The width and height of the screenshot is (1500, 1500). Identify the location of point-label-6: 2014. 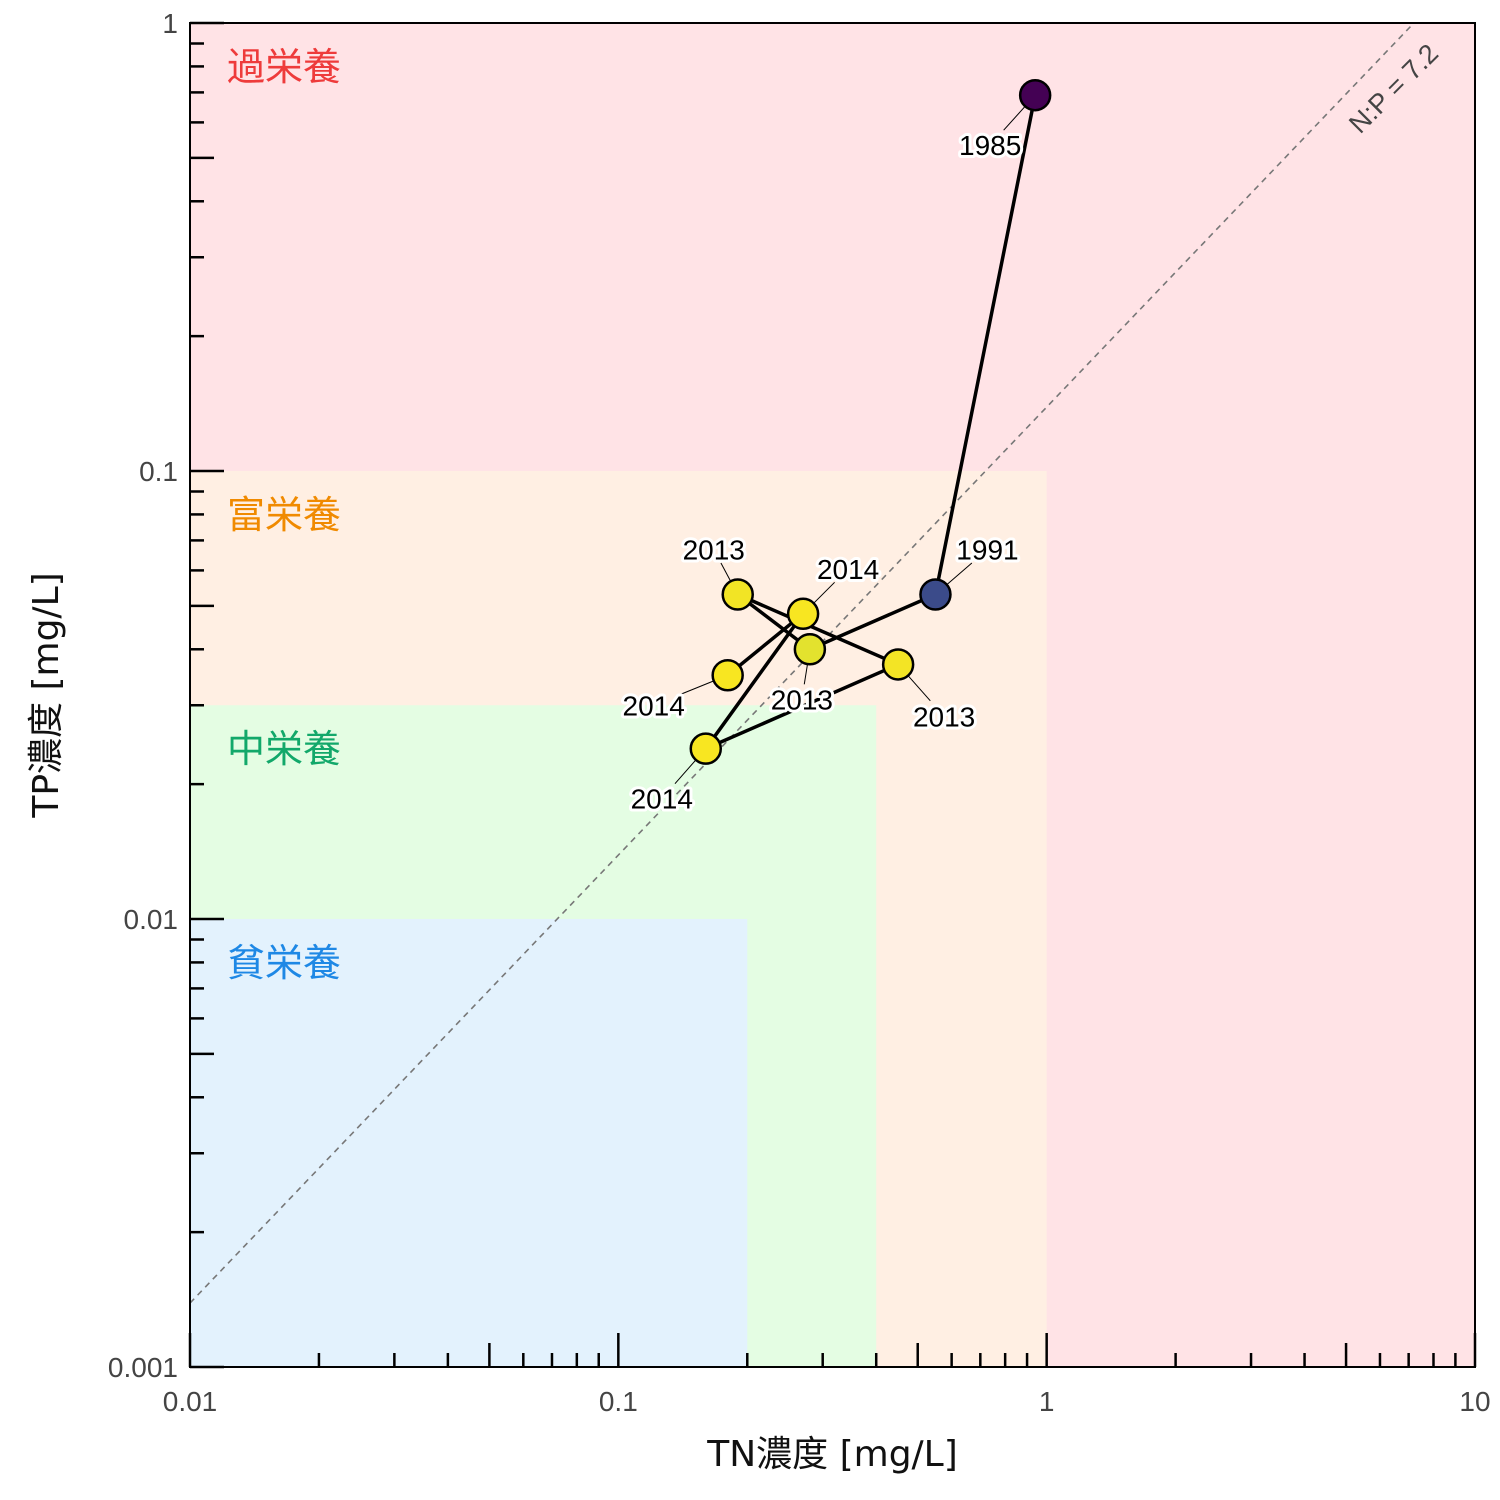
(848, 569).